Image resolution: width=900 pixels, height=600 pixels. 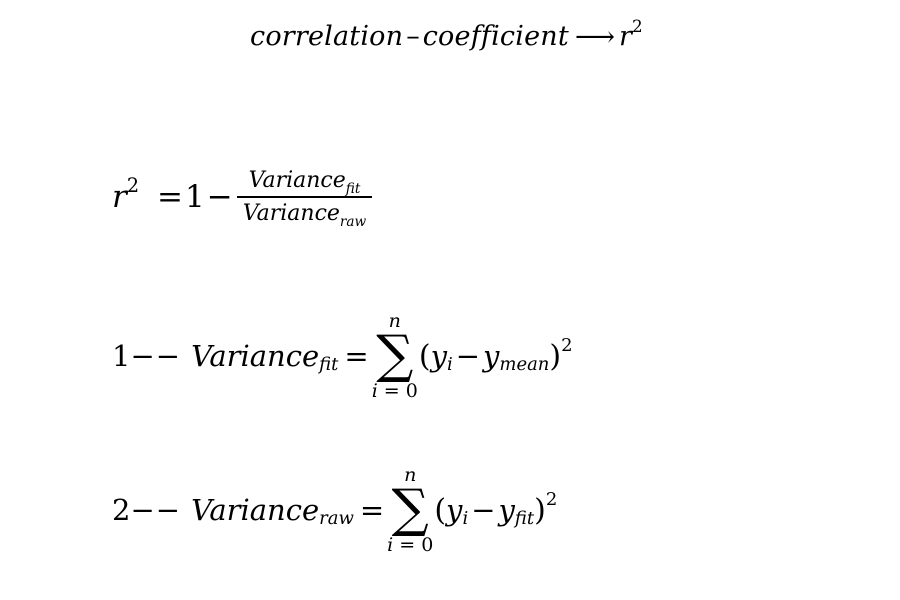 What do you see at coordinates (119, 197) in the screenshot?
I see `r2-lhs-base: r` at bounding box center [119, 197].